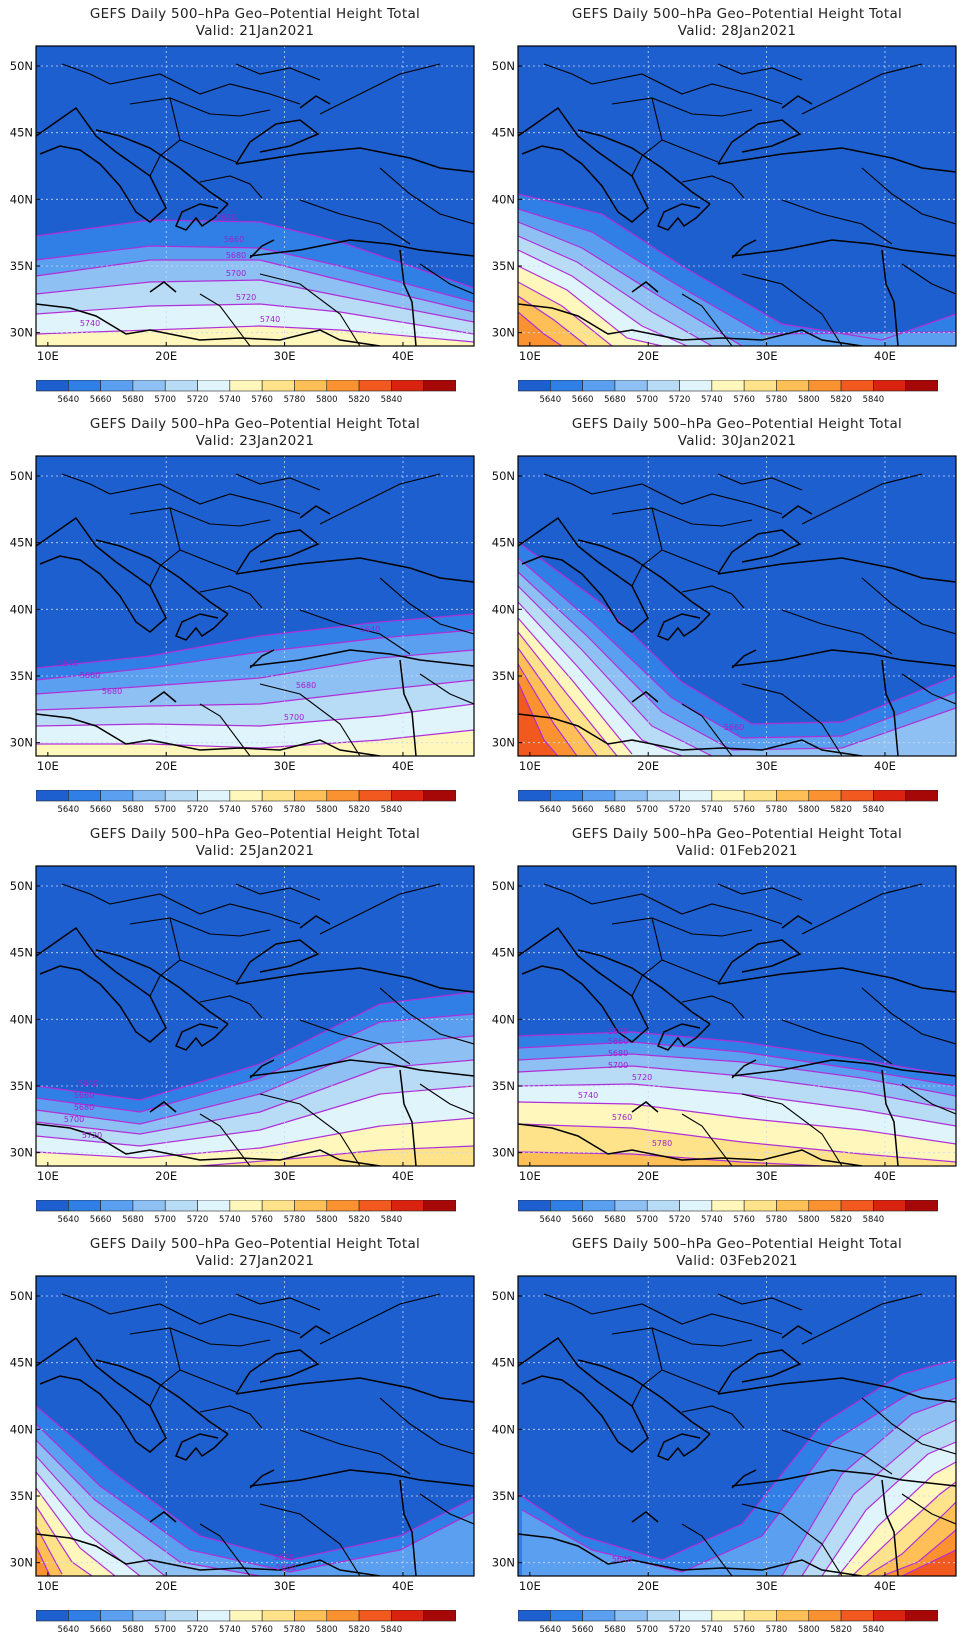 The height and width of the screenshot is (1640, 964). What do you see at coordinates (112, 691) in the screenshot?
I see `contour-label: 5680` at bounding box center [112, 691].